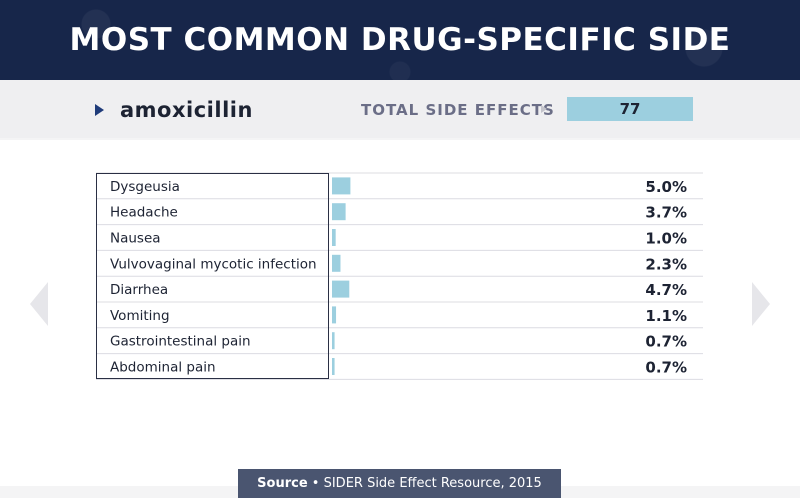 The image size is (800, 498). Describe the element at coordinates (432, 483) in the screenshot. I see `source-text: SIDER Side Effect Resource, 2015` at that location.